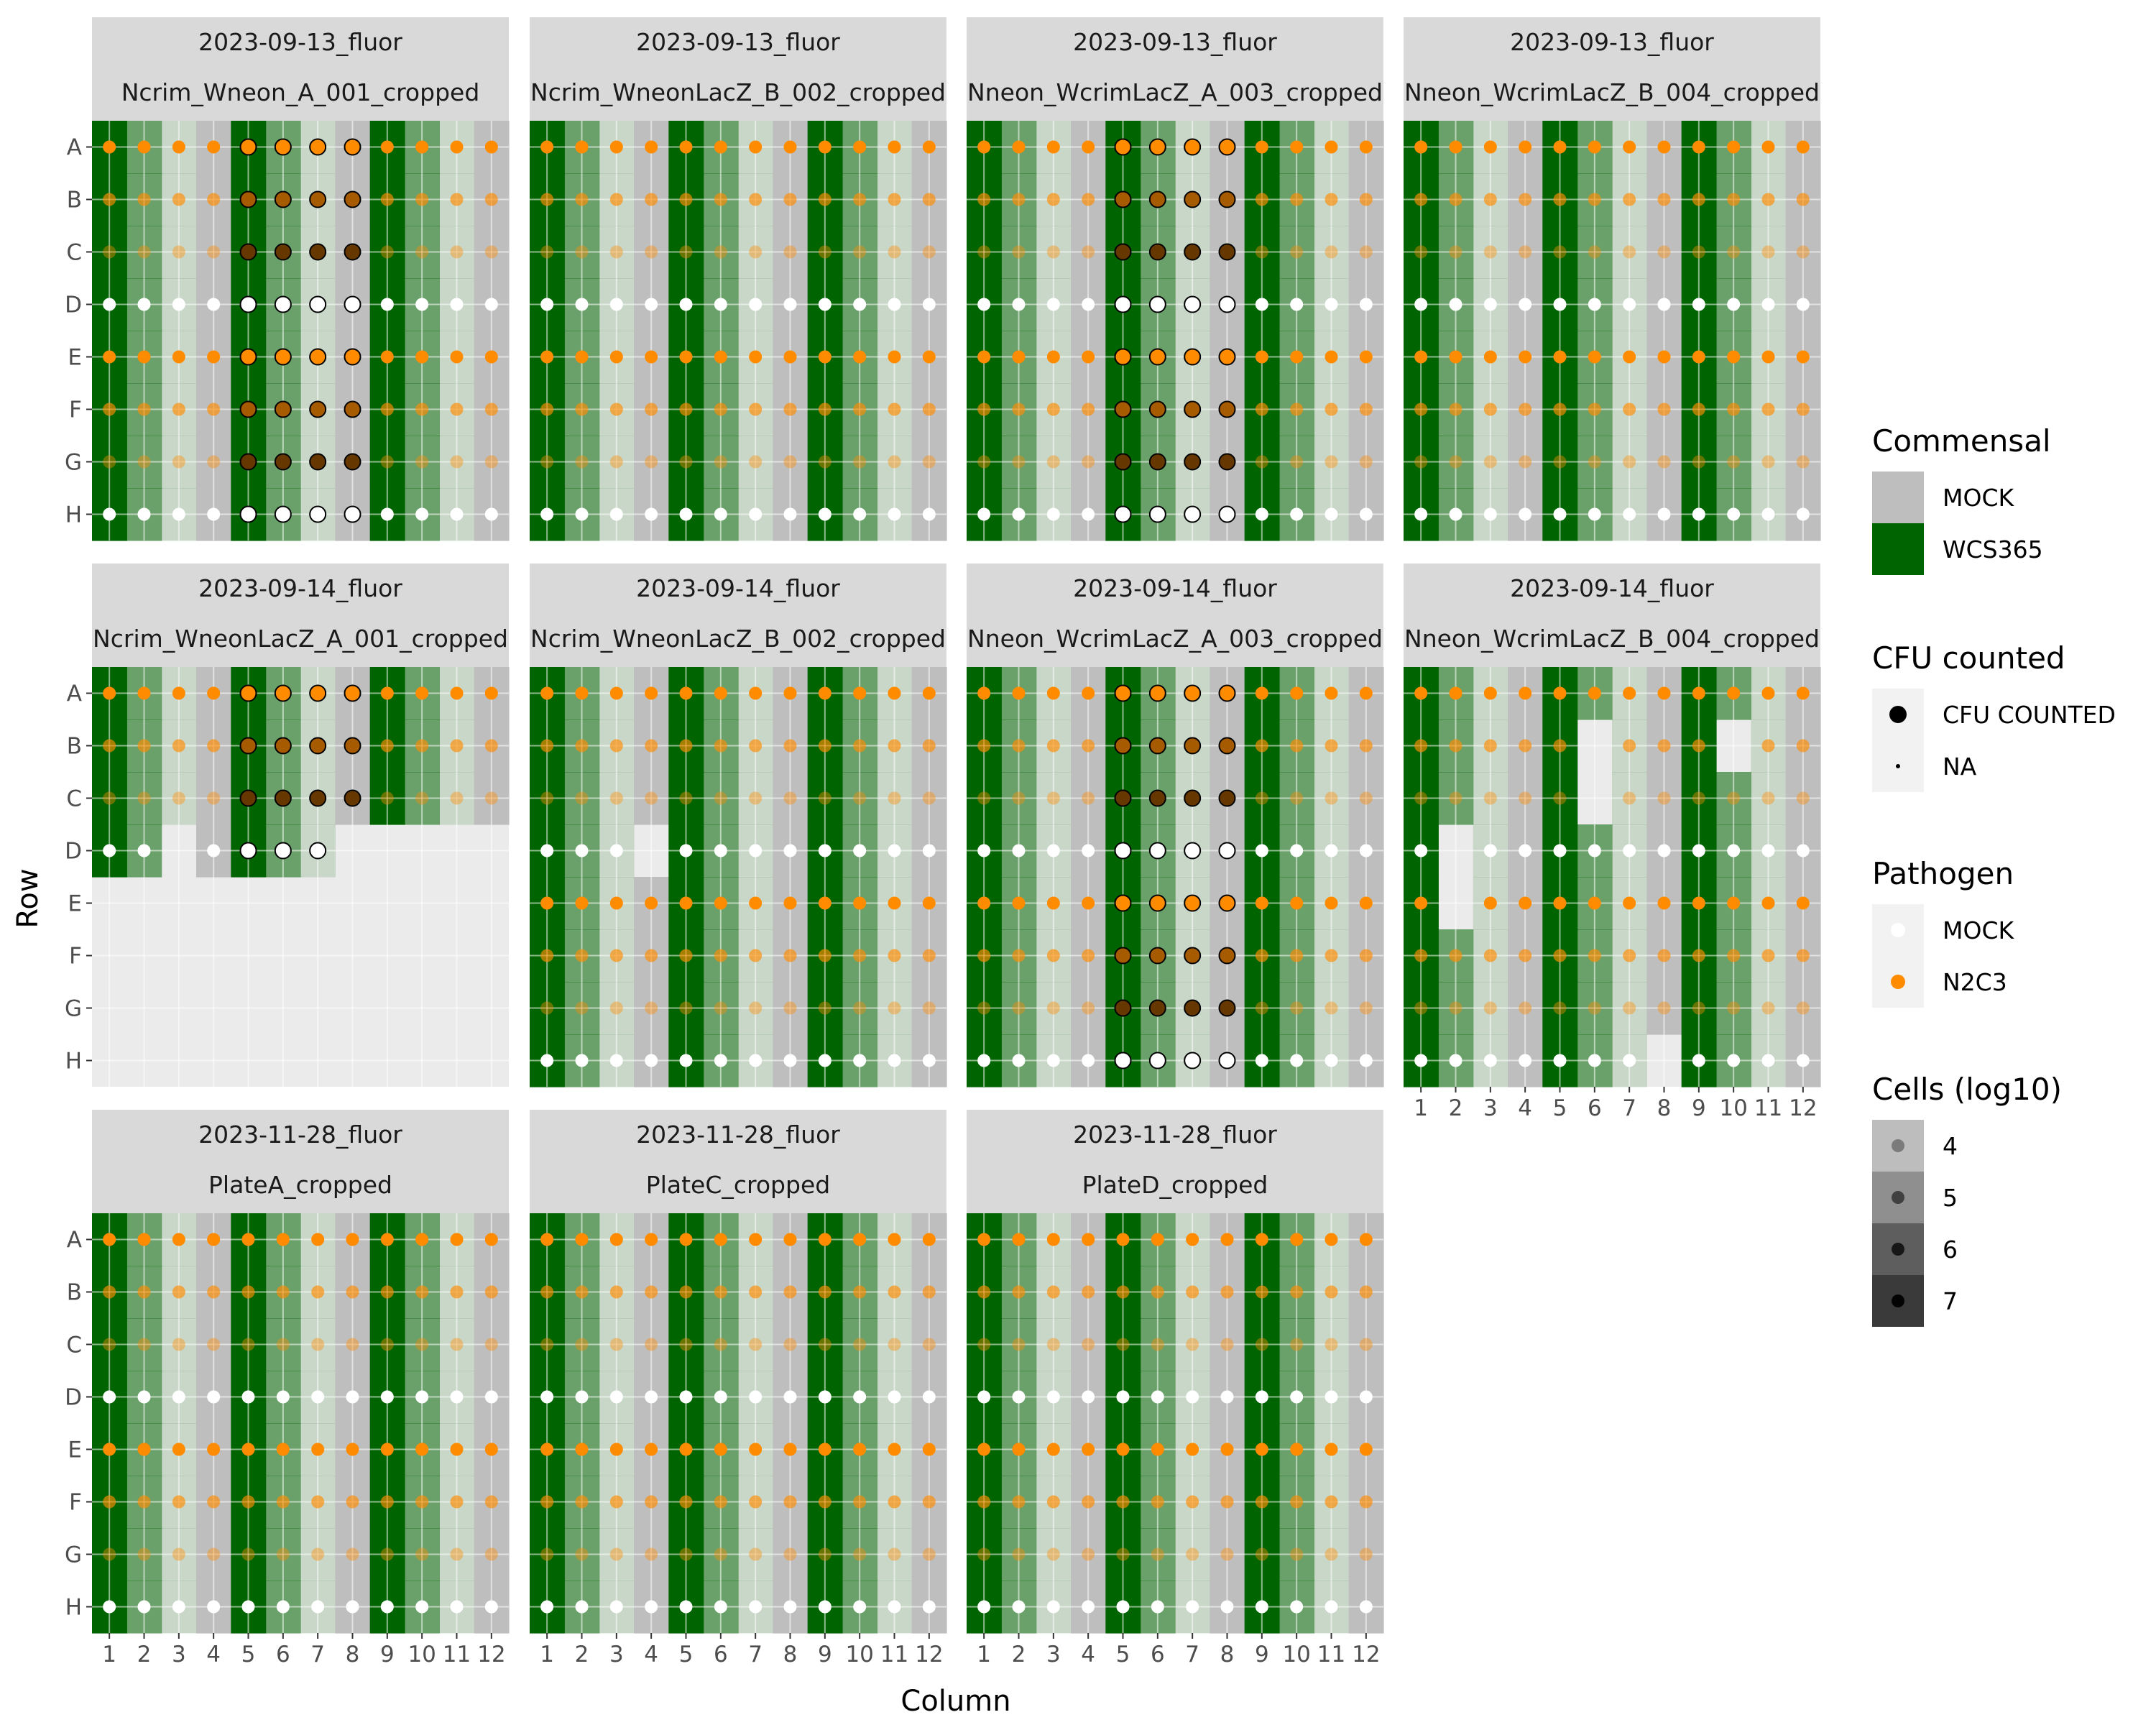  I want to click on facet-strip-plate: Ncrim_Wneon_A_001_cropped, so click(301, 92).